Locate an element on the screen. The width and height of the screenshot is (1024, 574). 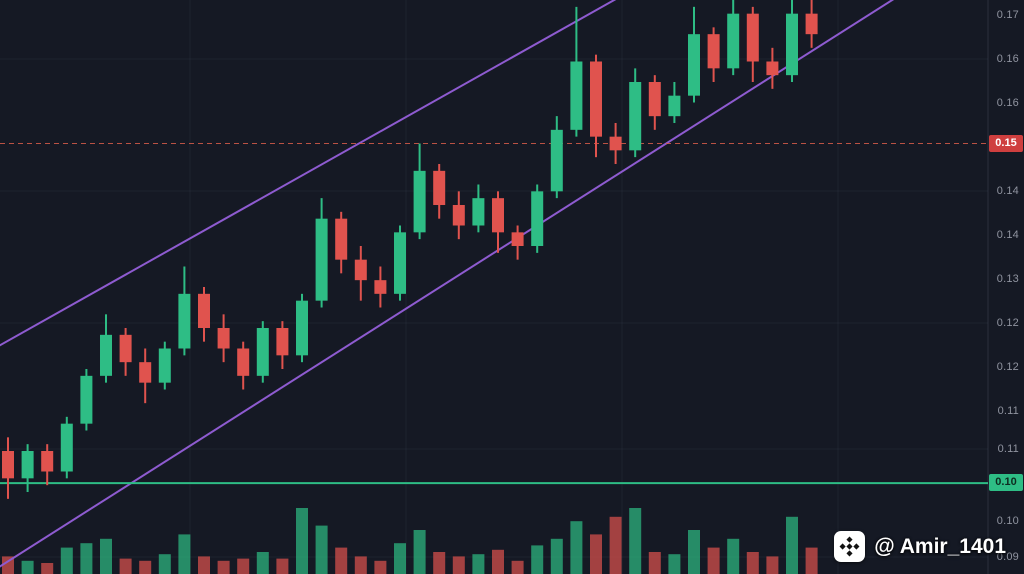
support-price-label: 0.10 is located at coordinates (1006, 483).